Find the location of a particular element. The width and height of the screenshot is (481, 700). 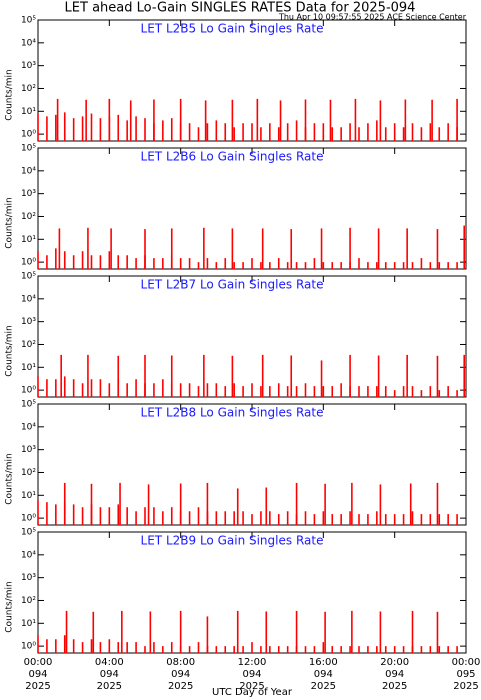

panel-title: LET L2B8 Lo Gain Singles Rate is located at coordinates (232, 413).